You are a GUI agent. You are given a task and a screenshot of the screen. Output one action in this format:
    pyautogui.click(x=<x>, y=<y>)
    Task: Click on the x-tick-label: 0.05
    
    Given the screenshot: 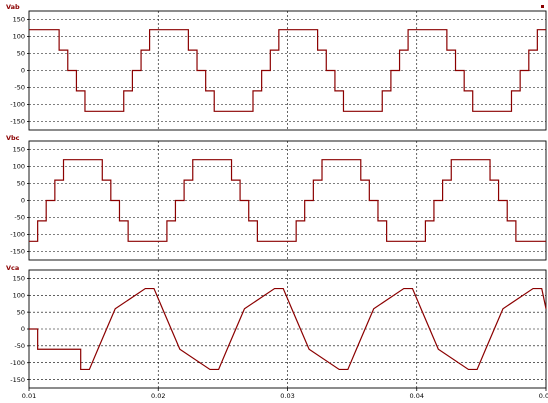 What is the action you would take?
    pyautogui.click(x=543, y=396)
    